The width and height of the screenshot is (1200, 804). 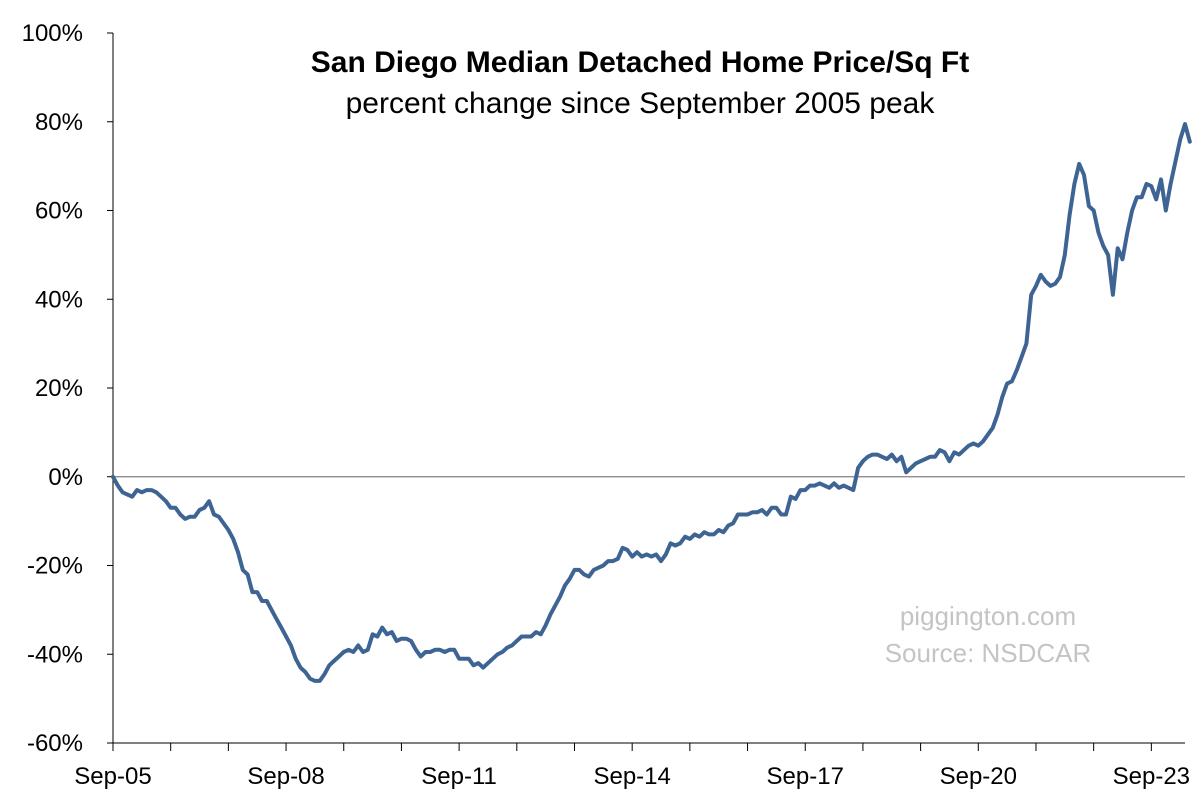 What do you see at coordinates (59, 299) in the screenshot?
I see `y-tick-label: 40%` at bounding box center [59, 299].